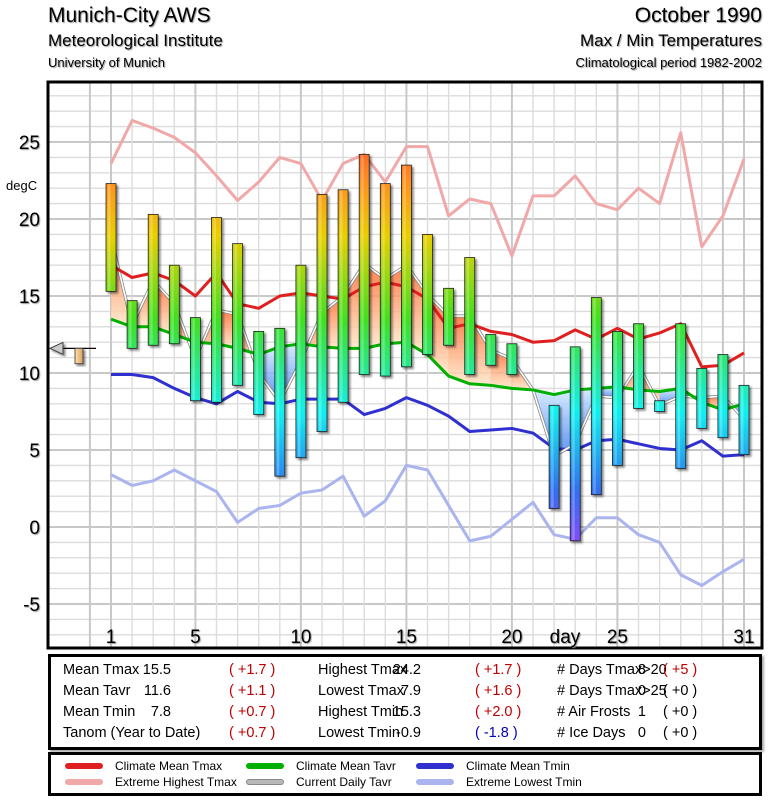 This screenshot has height=800, width=775. What do you see at coordinates (29, 297) in the screenshot?
I see `y-tick-label: 15` at bounding box center [29, 297].